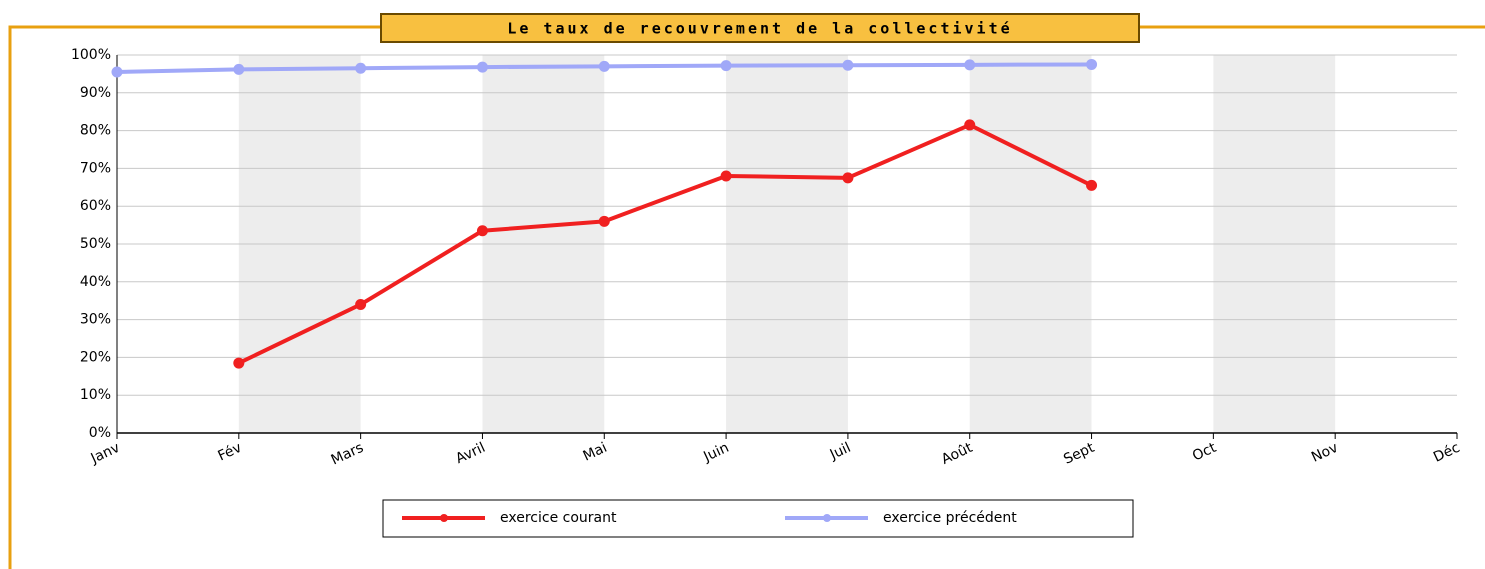 The image size is (1485, 569). Describe the element at coordinates (950, 518) in the screenshot. I see `legend-label: exercice précédent` at that location.